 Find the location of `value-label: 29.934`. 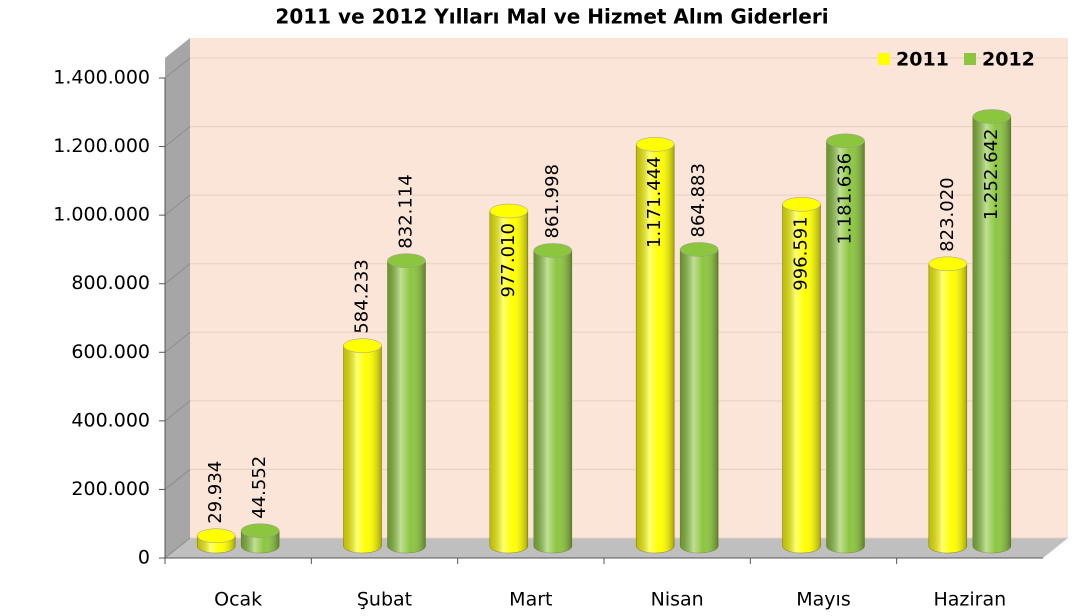

value-label: 29.934 is located at coordinates (215, 492).